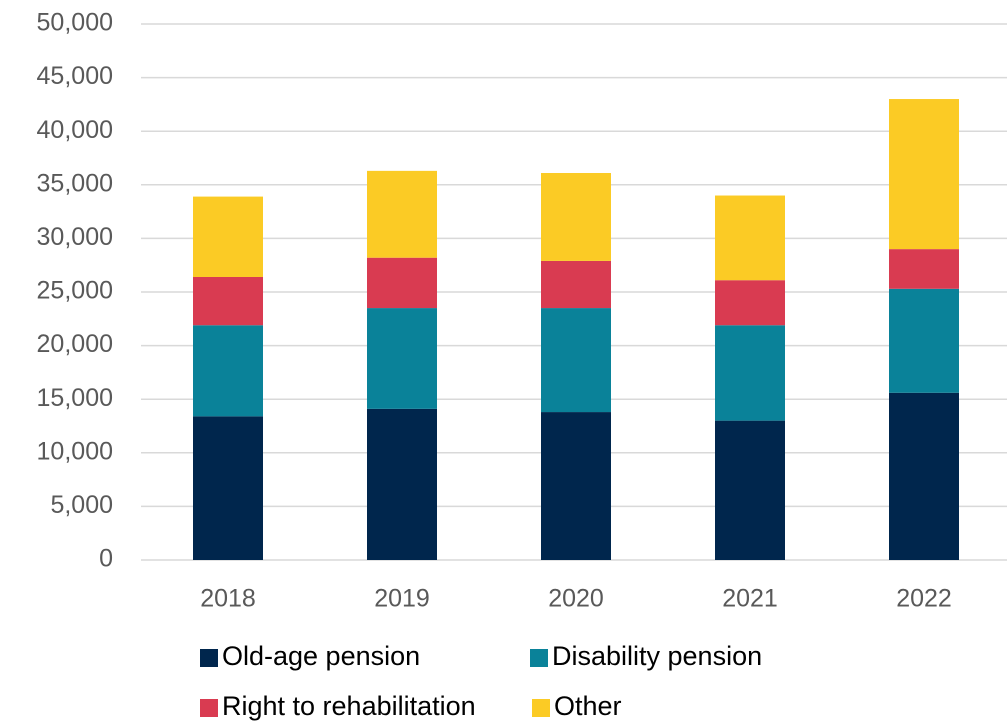 This screenshot has height=724, width=1007. Describe the element at coordinates (402, 599) in the screenshot. I see `x-tick-label: 2019` at that location.